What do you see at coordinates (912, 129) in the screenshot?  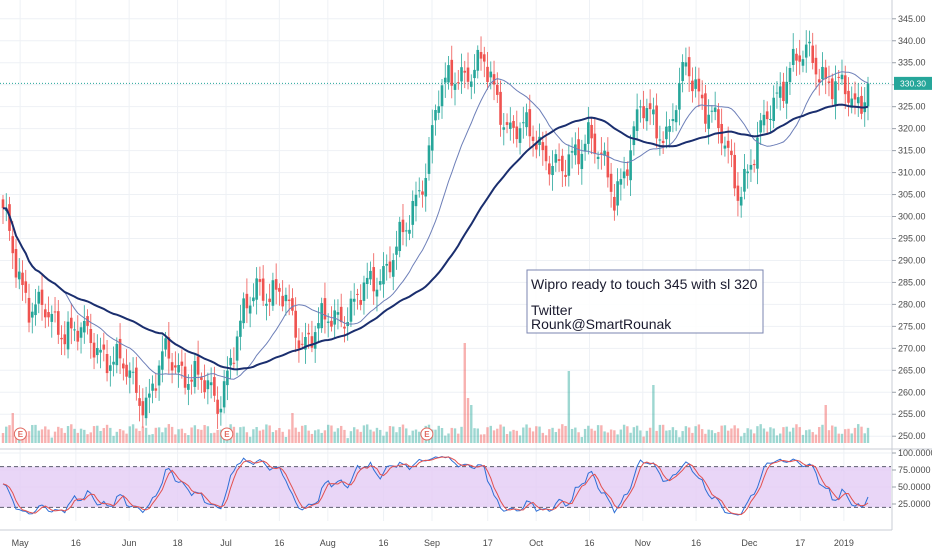 I see `y-tick-label: 320.00` at bounding box center [912, 129].